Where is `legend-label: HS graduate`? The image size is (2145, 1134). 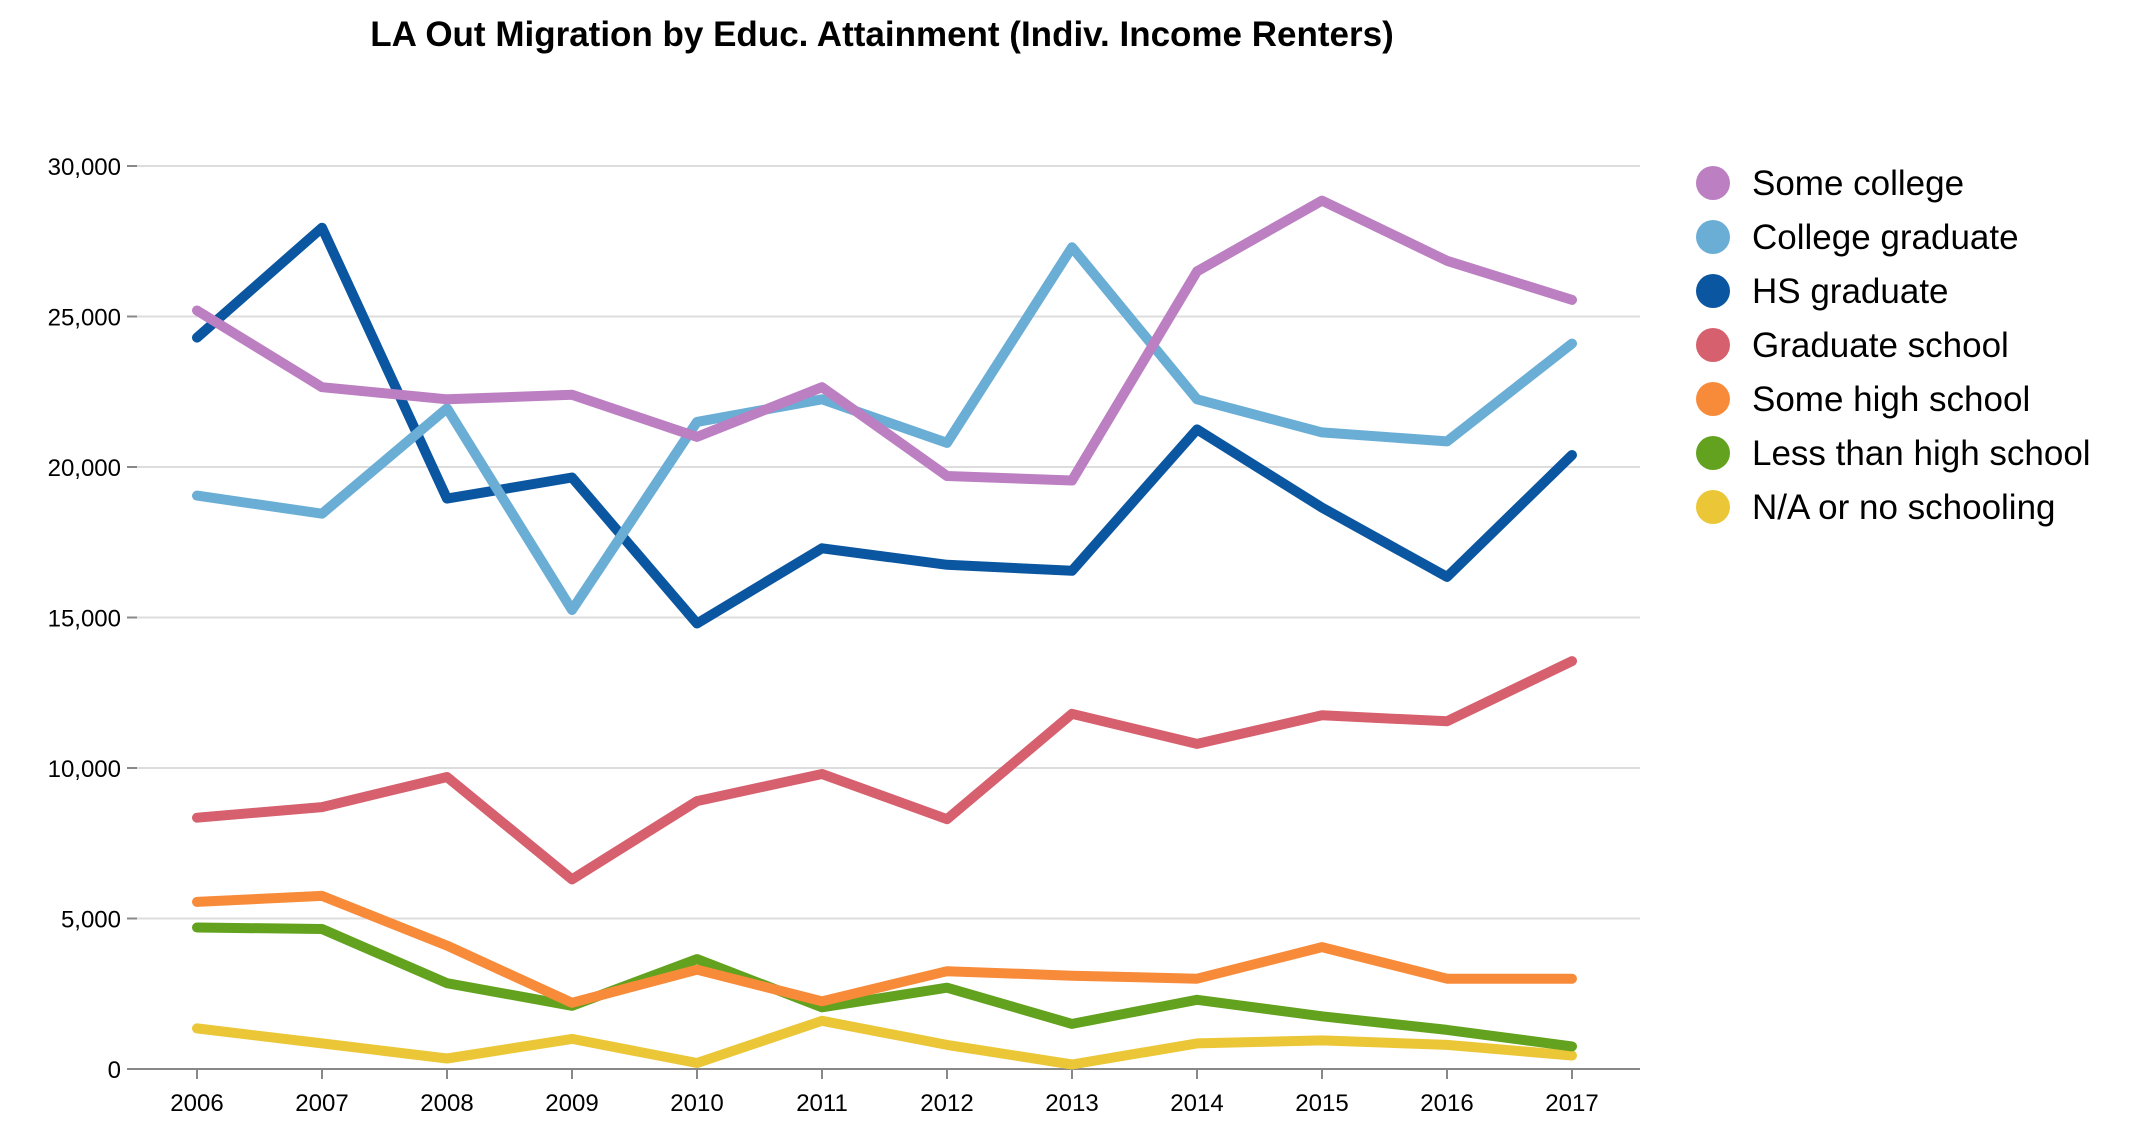 legend-label: HS graduate is located at coordinates (1850, 291).